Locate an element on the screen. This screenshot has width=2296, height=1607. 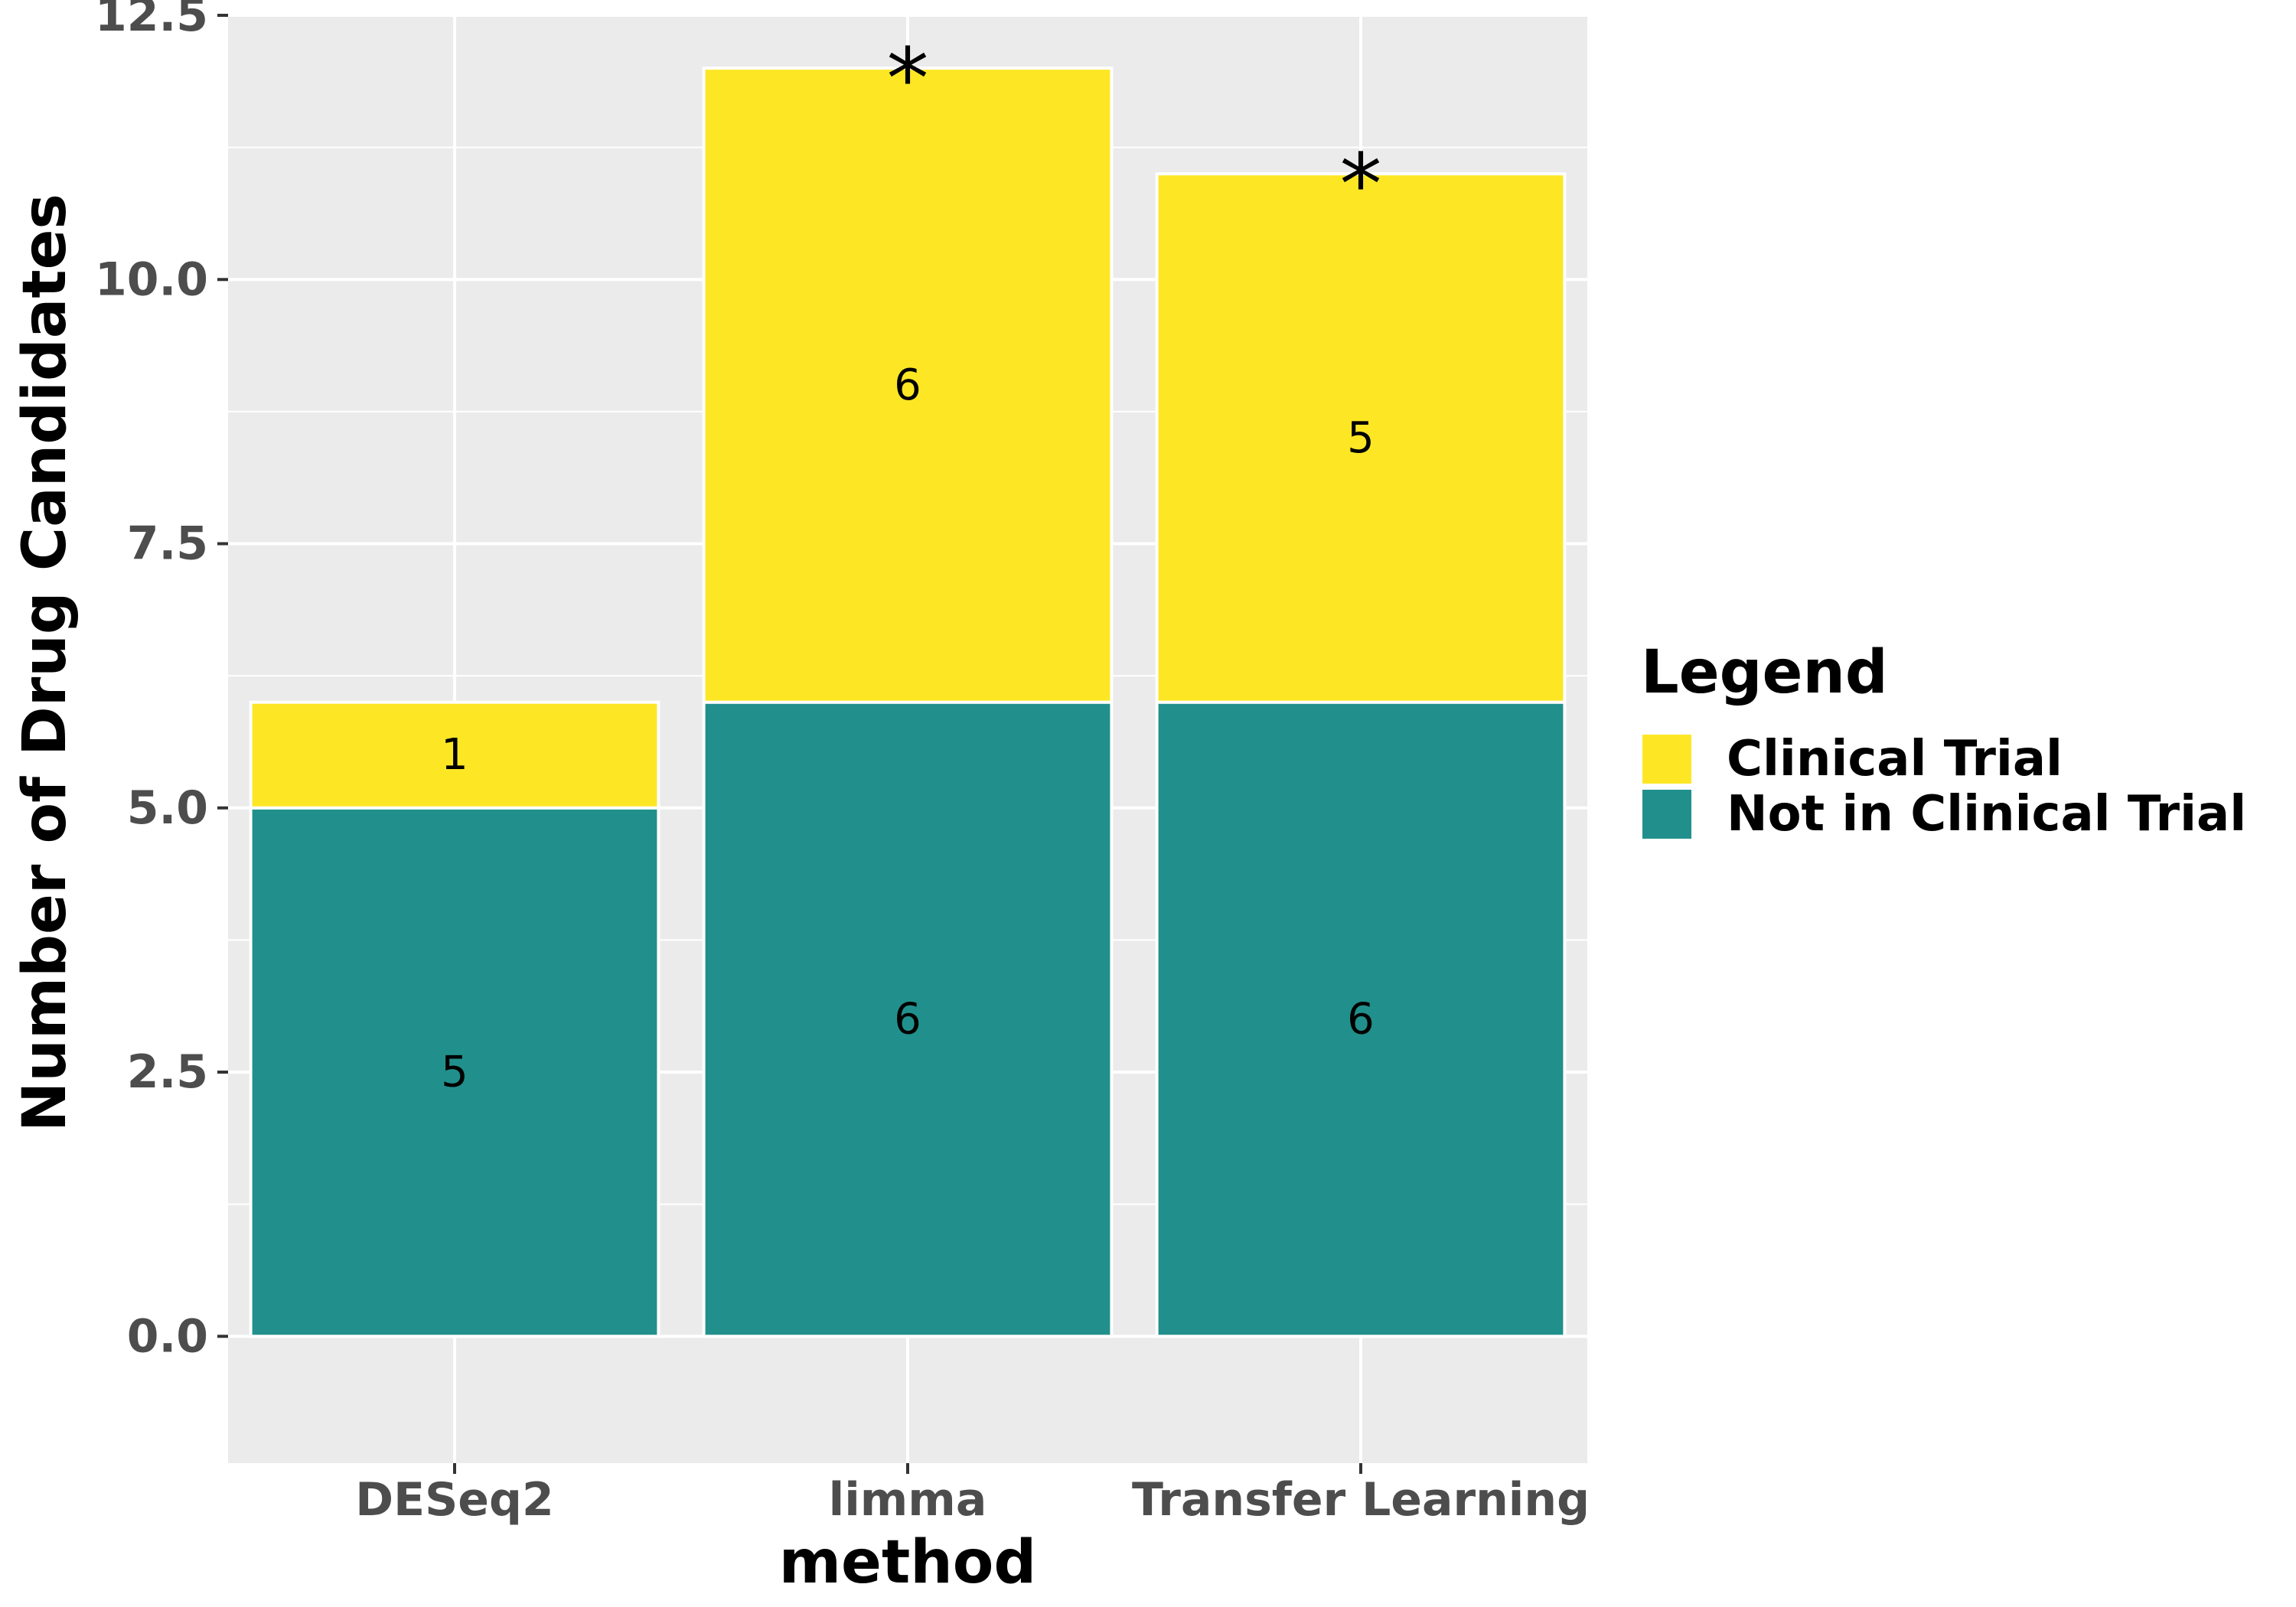
x-axis: DESeq2 limma Transfer Learning is located at coordinates (972, 1495).